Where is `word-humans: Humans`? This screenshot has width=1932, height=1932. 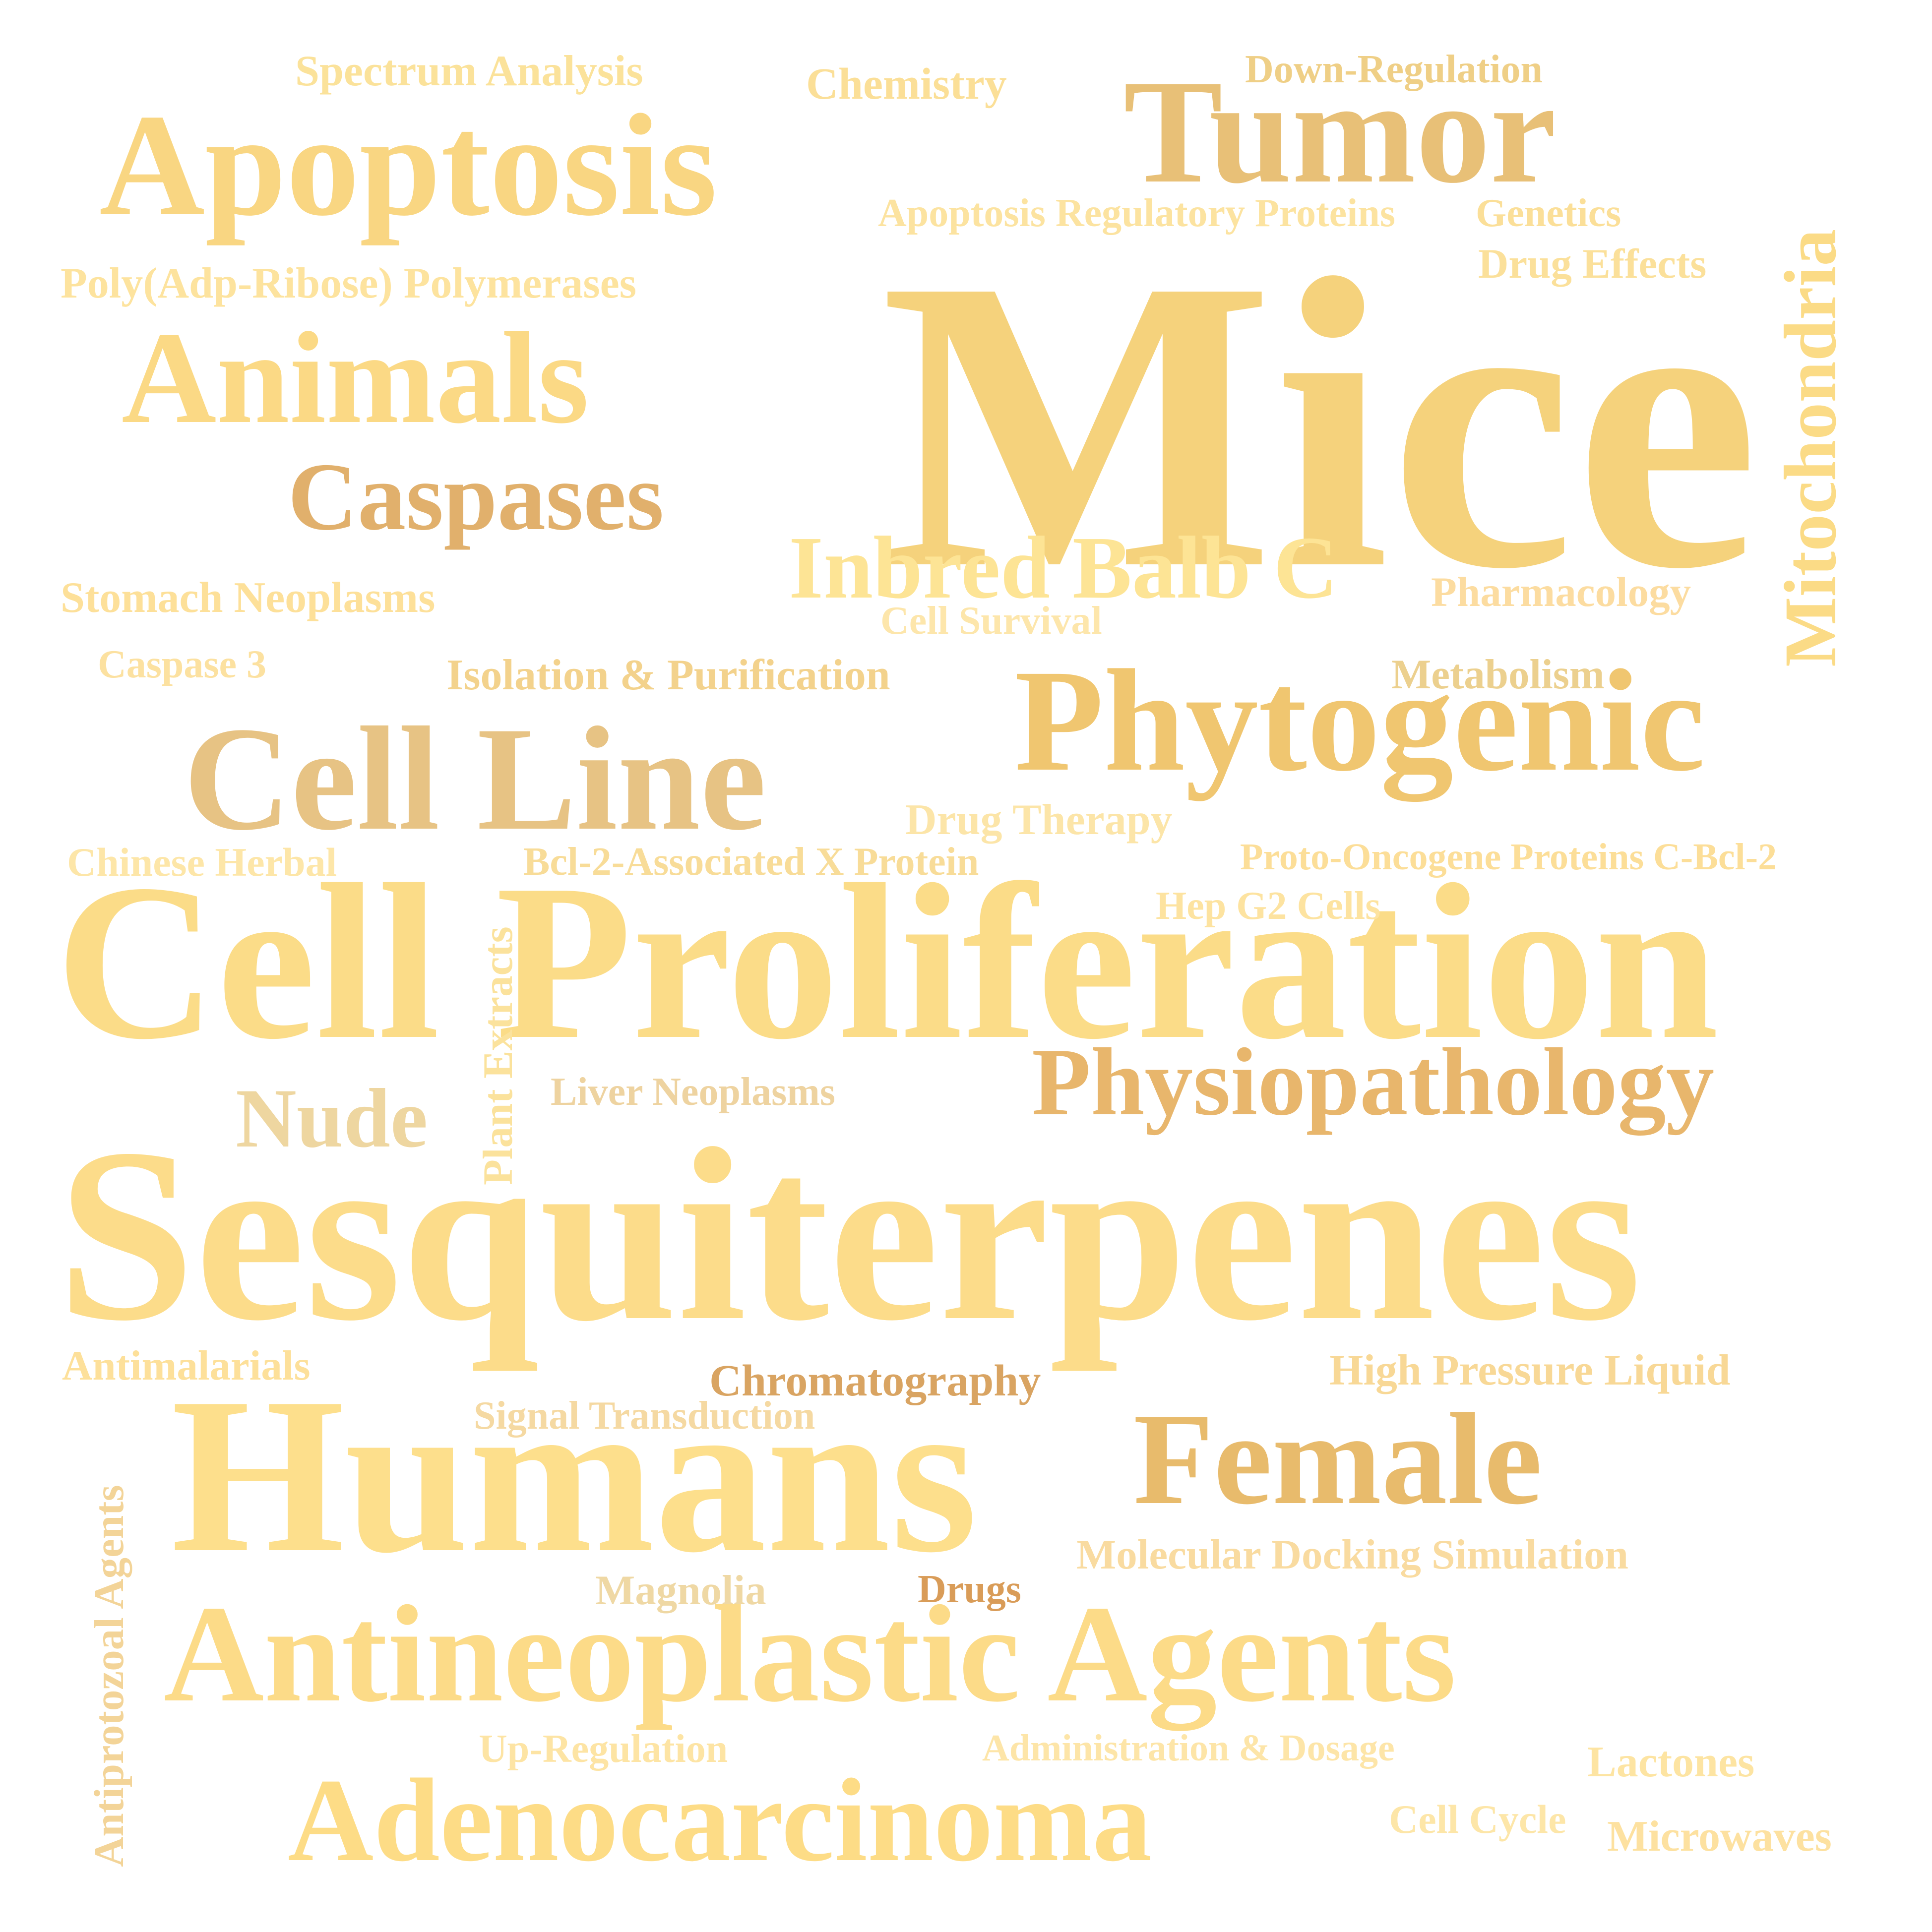
word-humans: Humans is located at coordinates (574, 1475).